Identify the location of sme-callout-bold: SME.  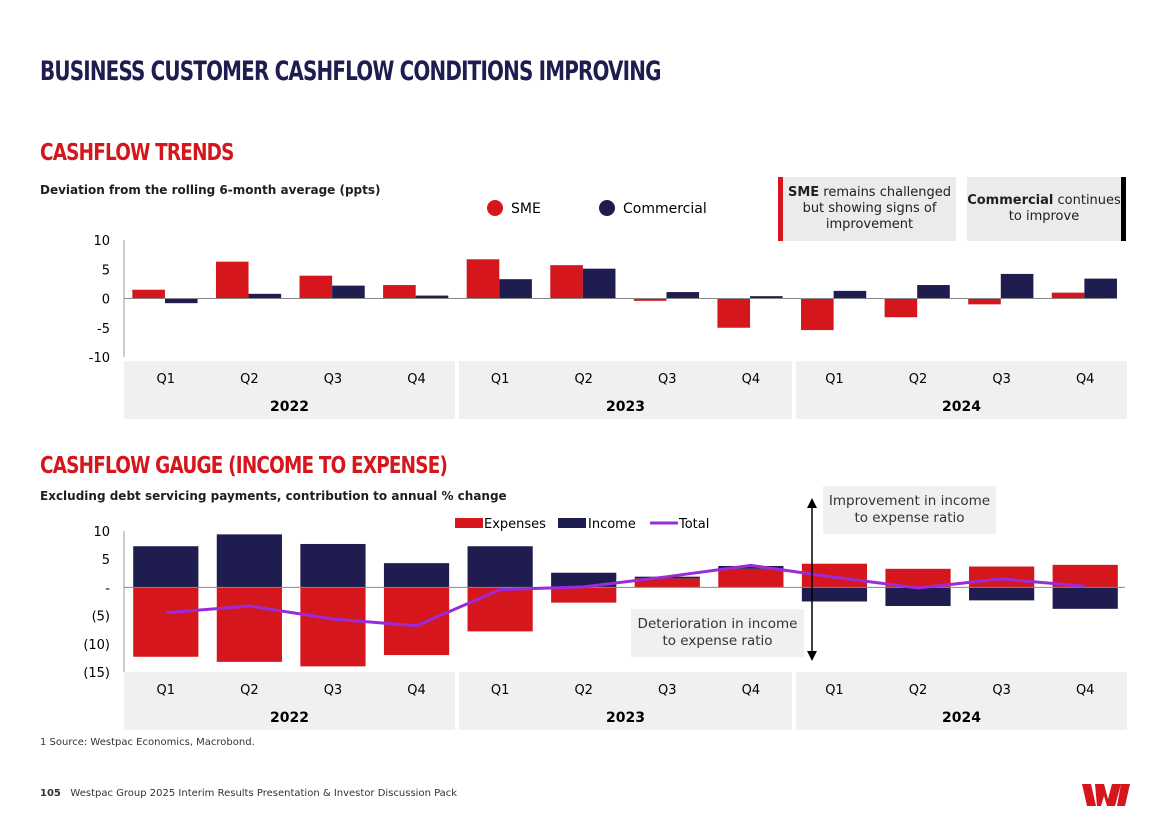
(803, 192).